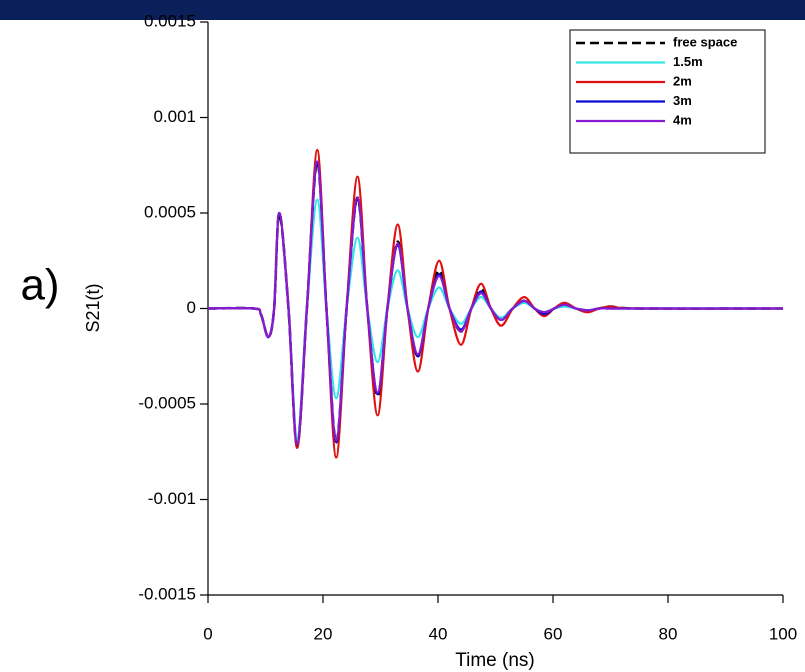 The height and width of the screenshot is (672, 805). Describe the element at coordinates (402, 10) in the screenshot. I see `header-bar` at that location.